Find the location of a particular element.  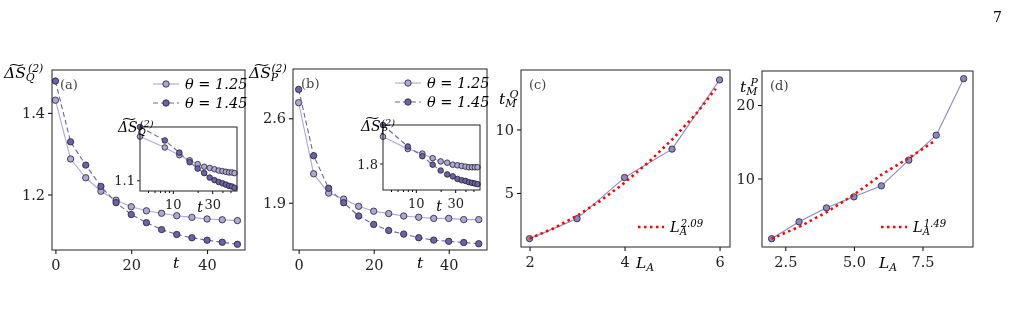

x-tick-label: 6 is located at coordinates (720, 262).